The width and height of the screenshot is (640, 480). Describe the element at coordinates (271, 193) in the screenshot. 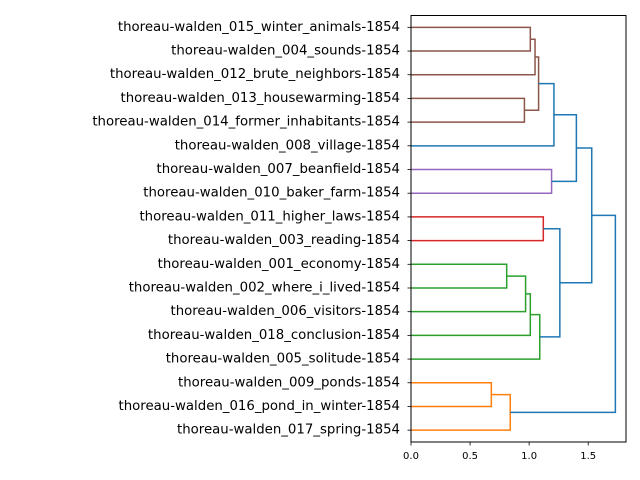

I see `leaf-label: thoreau-walden_010_baker_farm-1854` at that location.